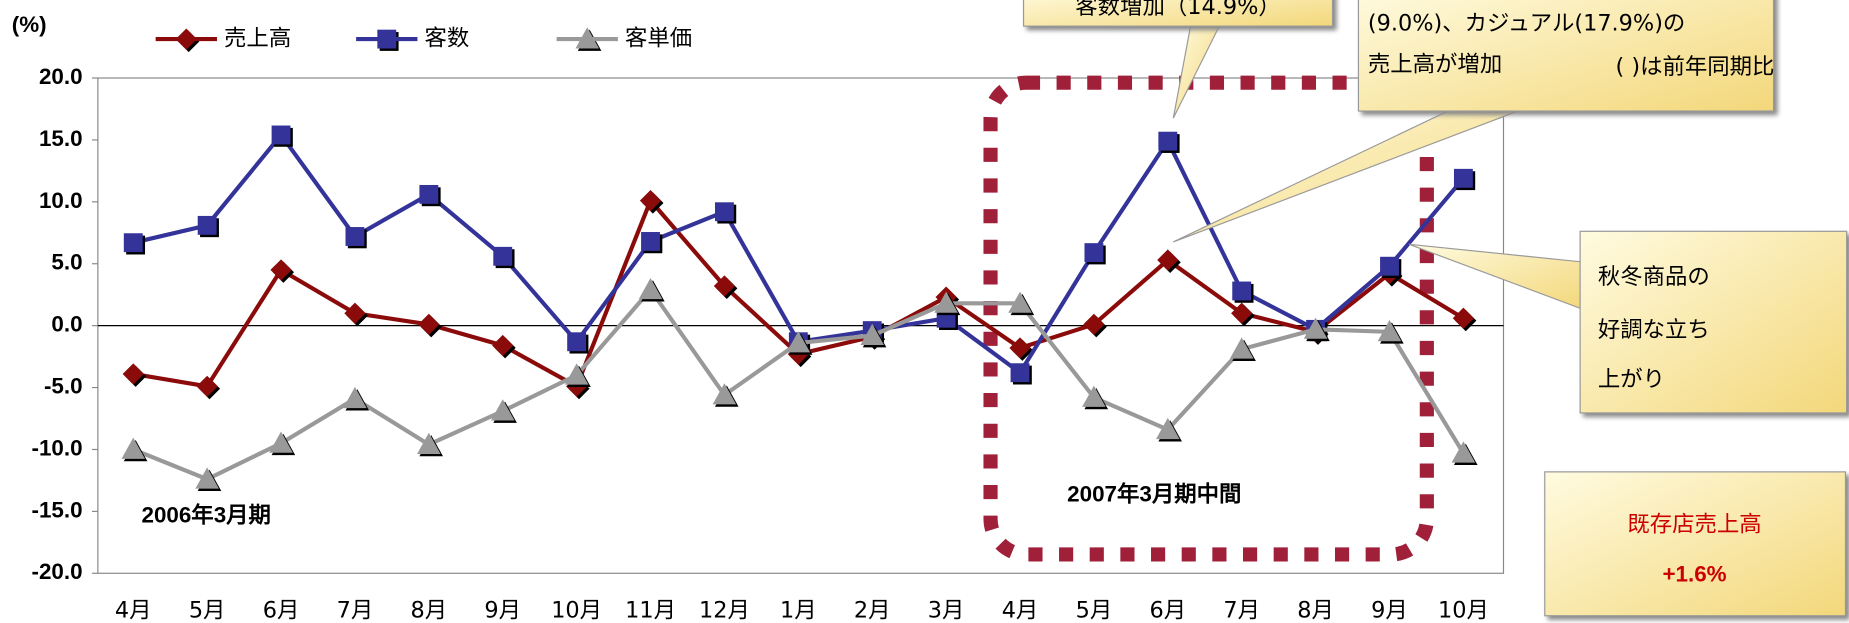 The width and height of the screenshot is (1849, 623). Describe the element at coordinates (206, 515) in the screenshot. I see `period-label: 2006年3月期` at that location.